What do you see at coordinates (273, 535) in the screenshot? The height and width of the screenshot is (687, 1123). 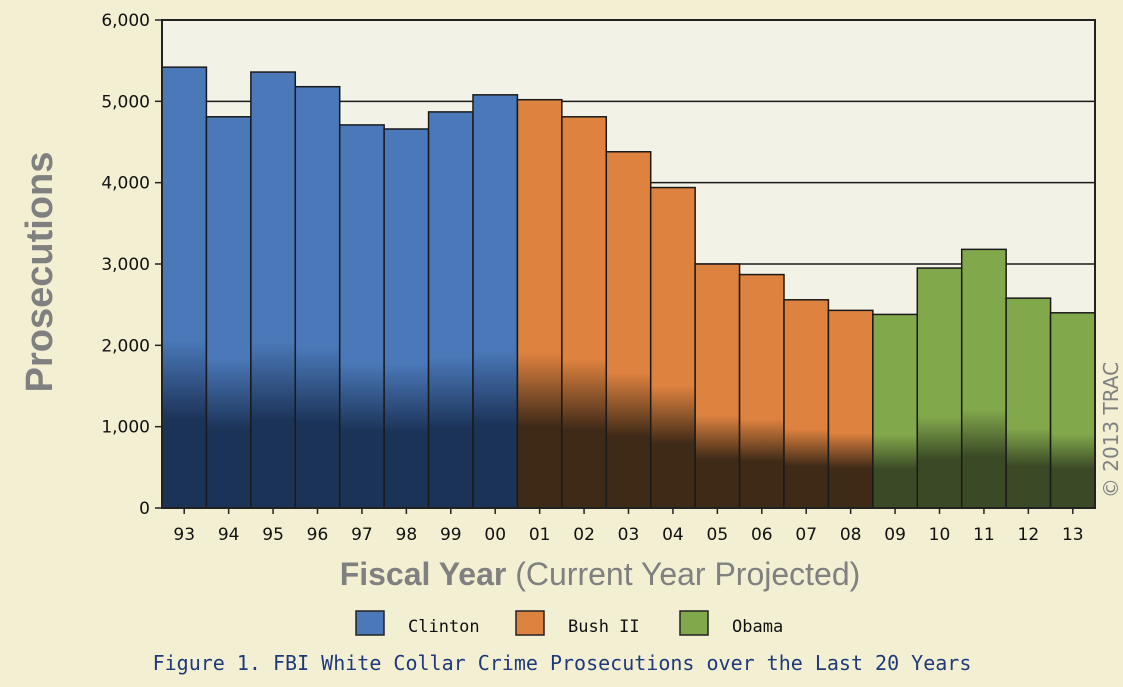 I see `x-tick-label: 95` at bounding box center [273, 535].